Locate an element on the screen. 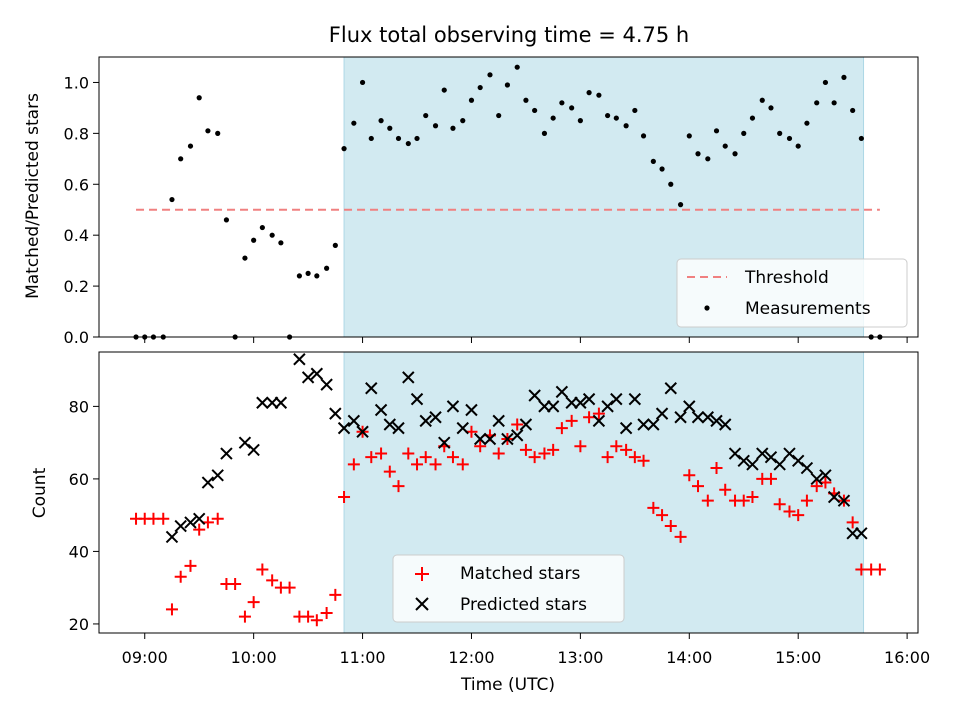 The width and height of the screenshot is (960, 720). bottom-legend: Matched stars Predicted stars is located at coordinates (508, 588).